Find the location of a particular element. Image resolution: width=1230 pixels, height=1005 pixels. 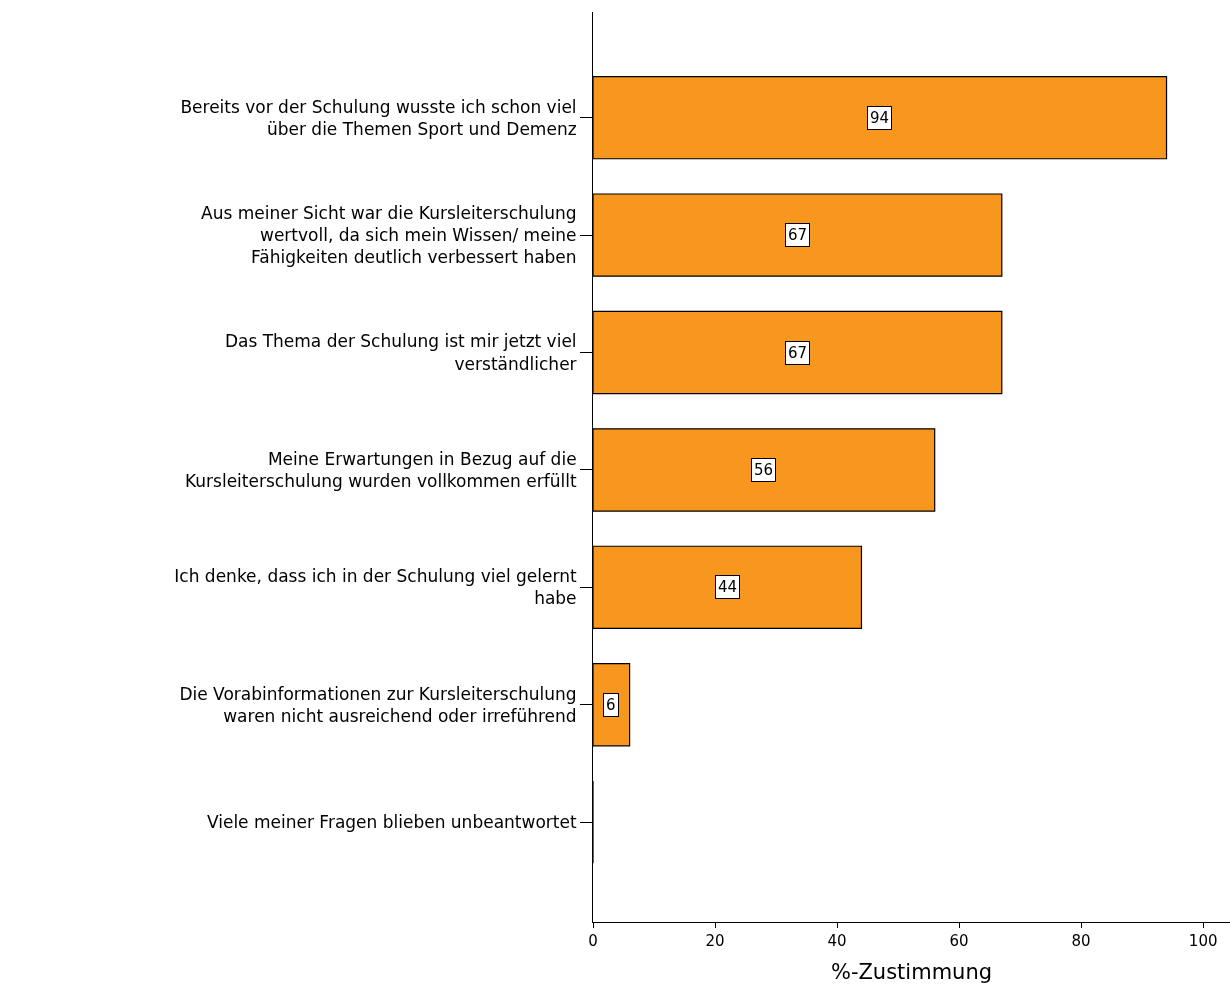

x-tick-label: 100 is located at coordinates (1203, 941).